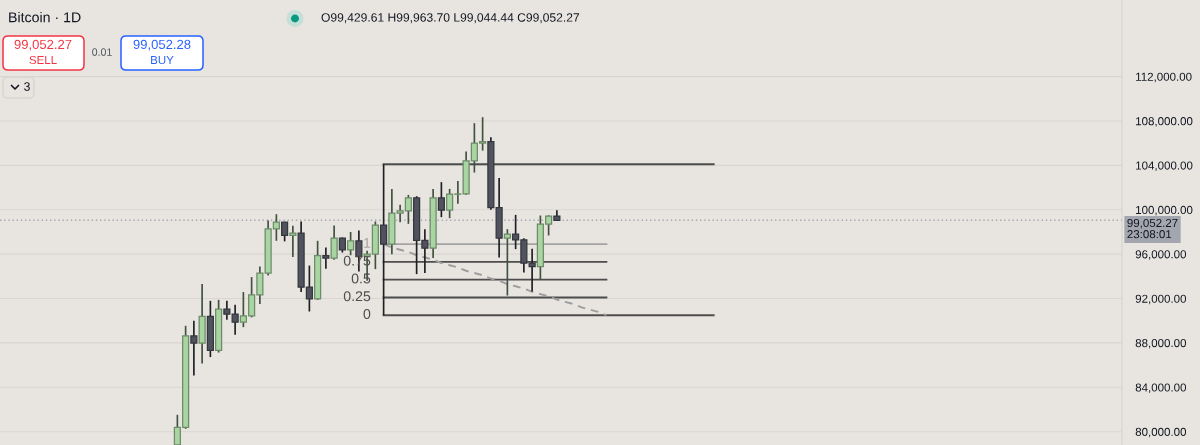 This screenshot has height=445, width=1200. What do you see at coordinates (1164, 122) in the screenshot?
I see `y-tick-label: 108,000.00` at bounding box center [1164, 122].